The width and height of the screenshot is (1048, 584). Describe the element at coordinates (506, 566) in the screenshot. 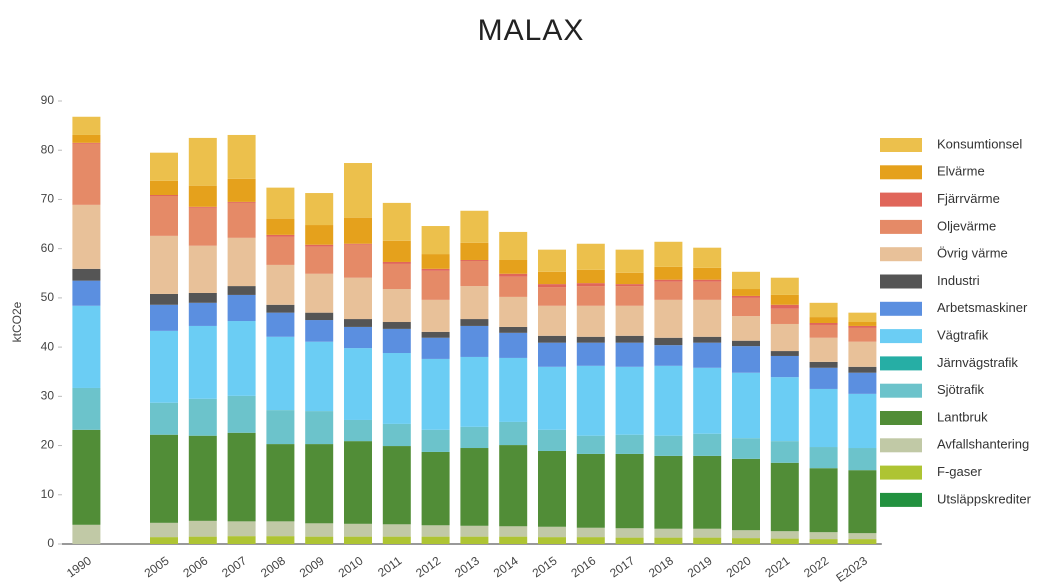

I see `x-tick-label: 2014` at that location.